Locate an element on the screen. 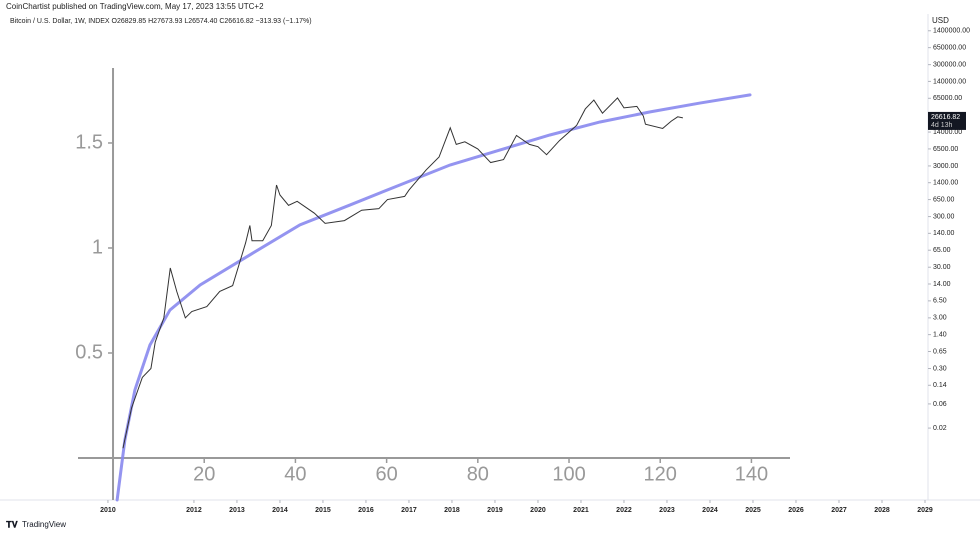 This screenshot has height=535, width=980. x-tick-label: 2019 is located at coordinates (495, 510).